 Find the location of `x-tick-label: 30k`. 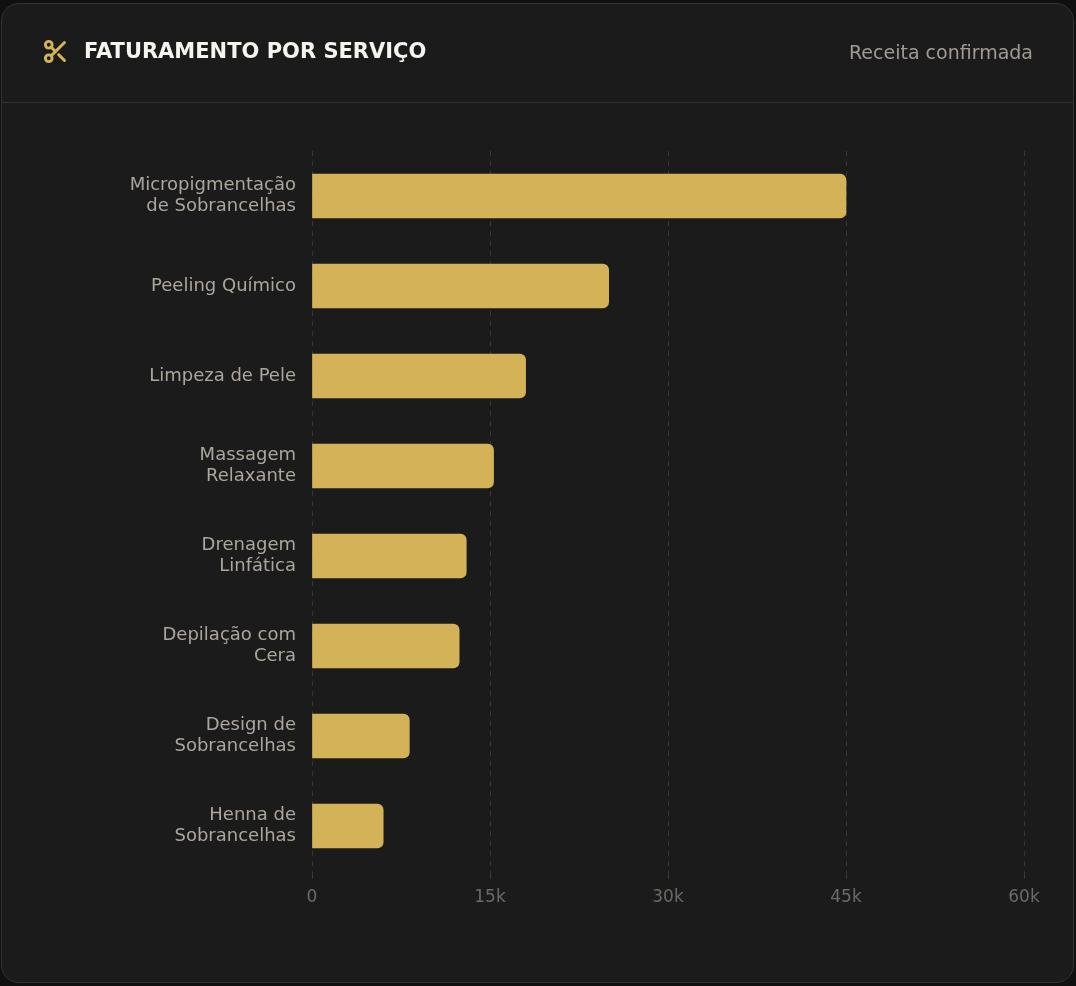

x-tick-label: 30k is located at coordinates (668, 895).